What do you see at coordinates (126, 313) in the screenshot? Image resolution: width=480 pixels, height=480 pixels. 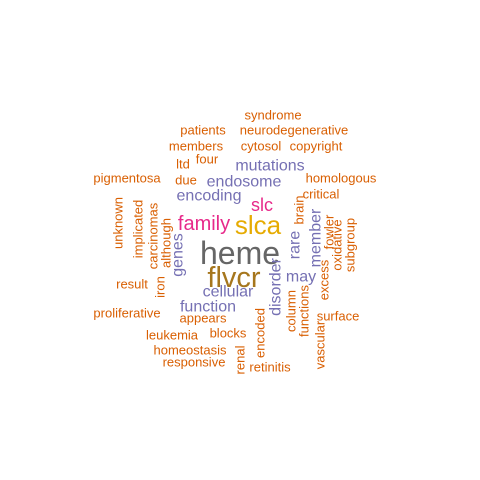 I see `word-proliferative: proliferative` at bounding box center [126, 313].